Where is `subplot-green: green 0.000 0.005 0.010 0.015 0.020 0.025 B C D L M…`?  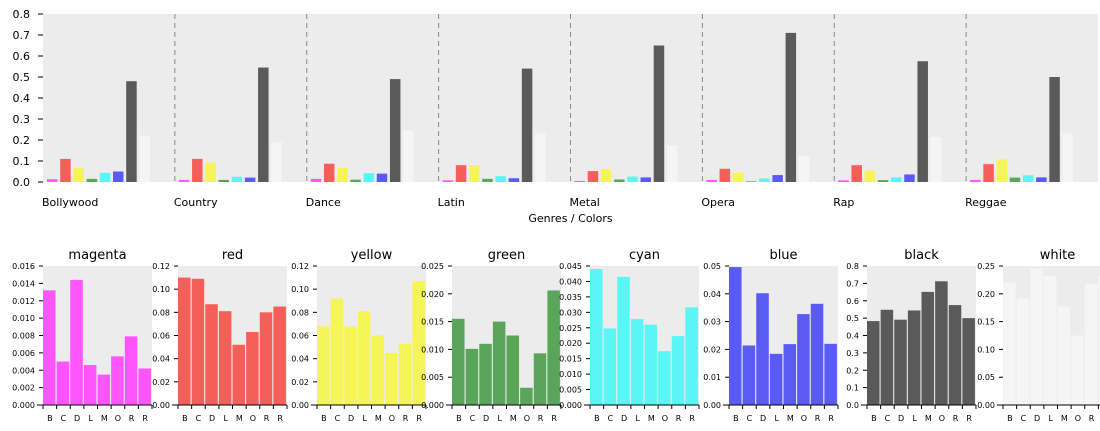
subplot-green: green 0.000 0.005 0.010 0.015 0.020 0.025 B C D L M… is located at coordinates (491, 335).